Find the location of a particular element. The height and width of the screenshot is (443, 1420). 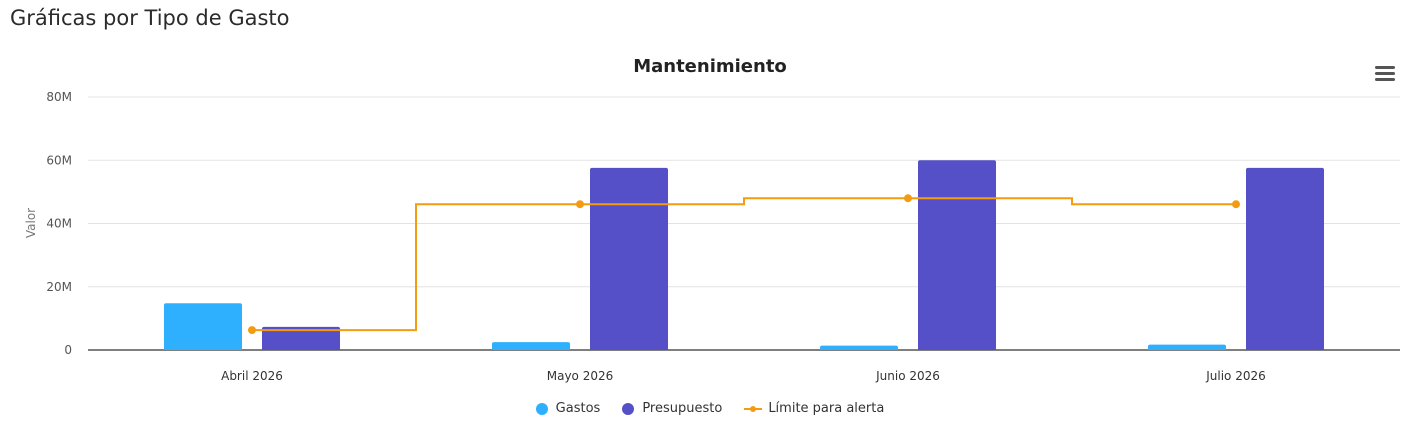

y-tick-label: 0 is located at coordinates (68, 350).